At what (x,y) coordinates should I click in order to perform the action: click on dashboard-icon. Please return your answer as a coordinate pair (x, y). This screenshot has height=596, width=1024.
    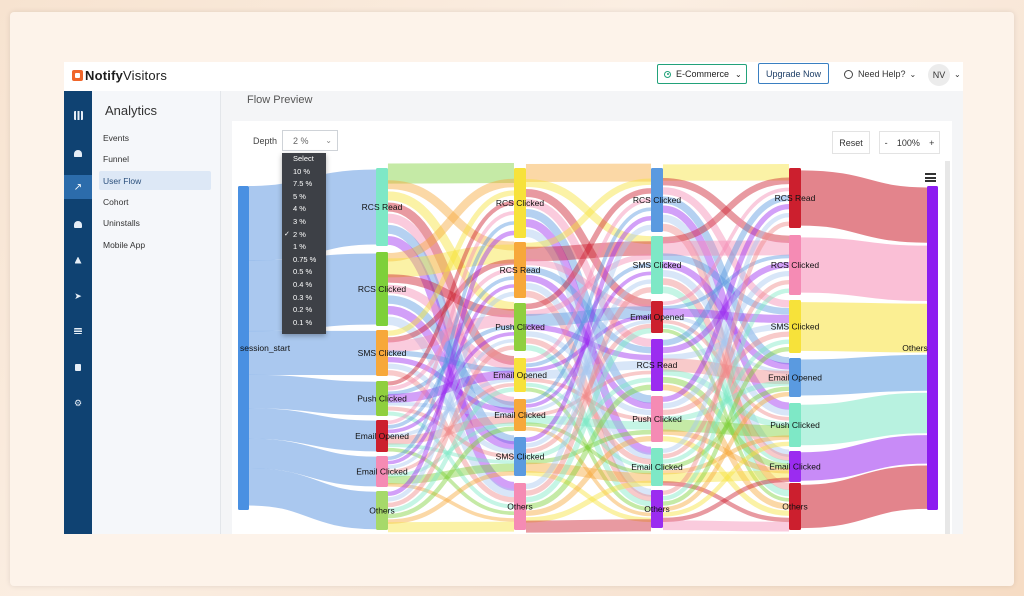
    Looking at the image, I should click on (78, 153).